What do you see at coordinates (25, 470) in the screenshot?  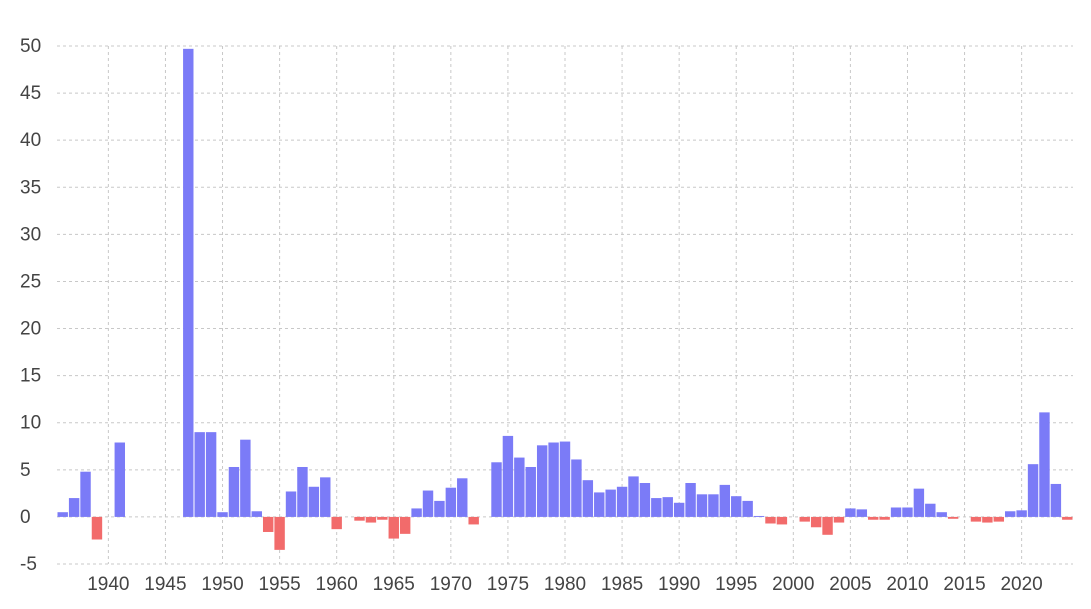 I see `y-tick-label: 5` at bounding box center [25, 470].